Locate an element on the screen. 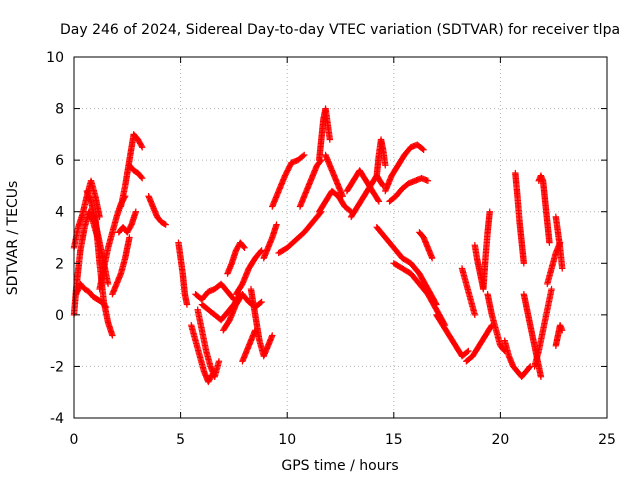 The height and width of the screenshot is (480, 640). x-tick-label: 5 is located at coordinates (180, 440).